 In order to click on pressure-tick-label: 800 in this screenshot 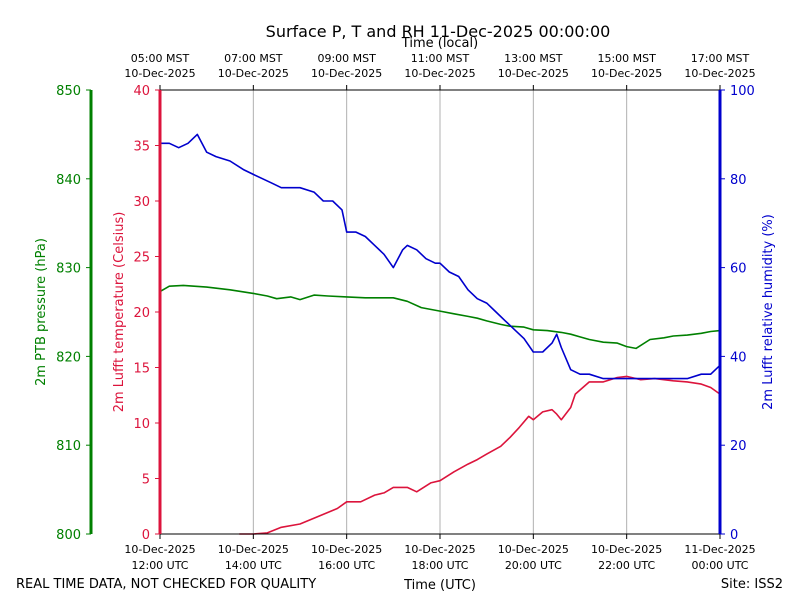, I will do `click(68, 535)`.